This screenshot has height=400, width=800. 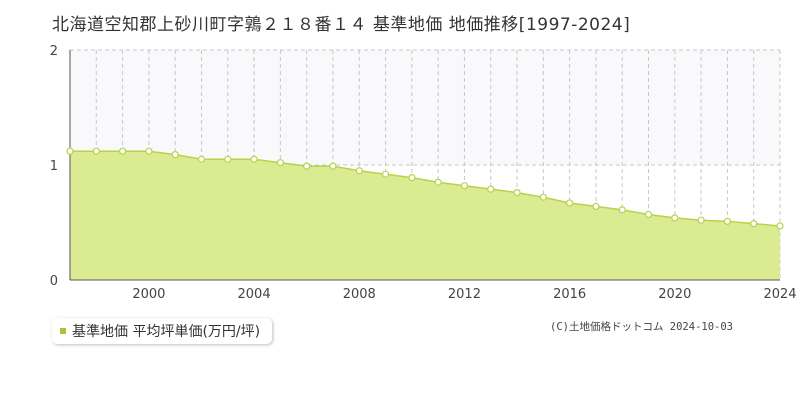 What do you see at coordinates (642, 327) in the screenshot?
I see `copyright-text: (C)土地価格ドットコム 2024-10-03` at bounding box center [642, 327].